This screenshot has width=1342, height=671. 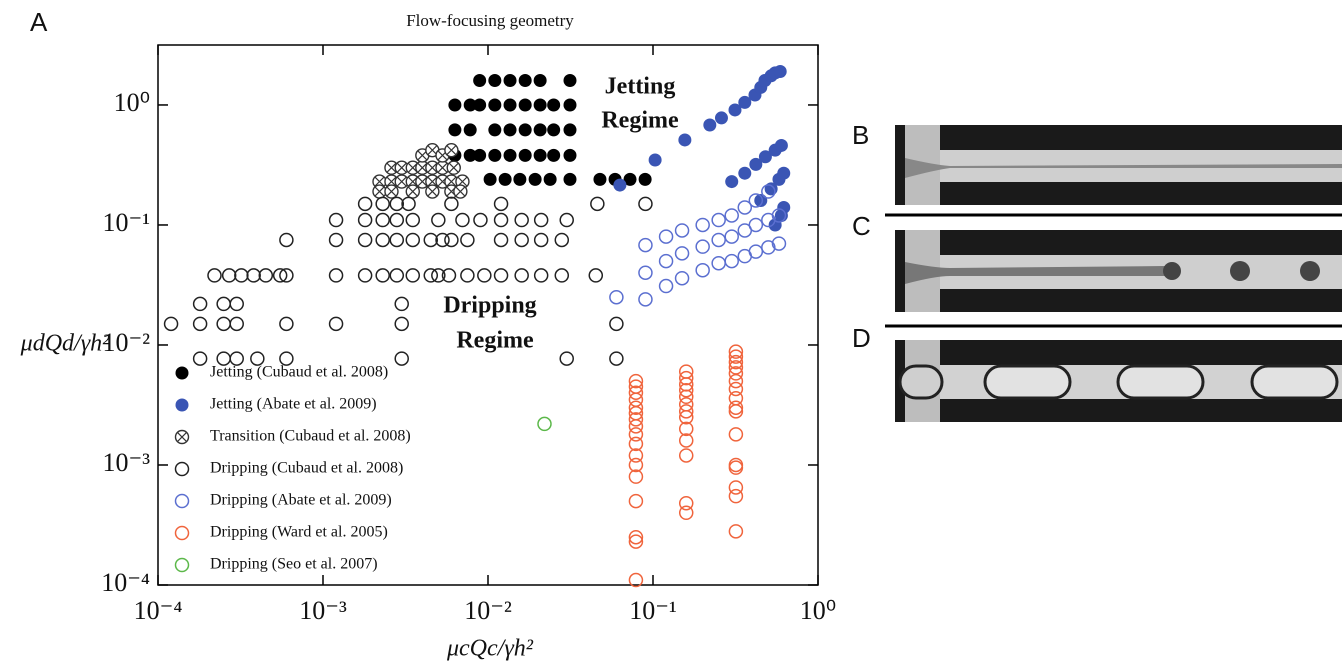 I want to click on x-tick-label: 10⁰, so click(x=818, y=610).